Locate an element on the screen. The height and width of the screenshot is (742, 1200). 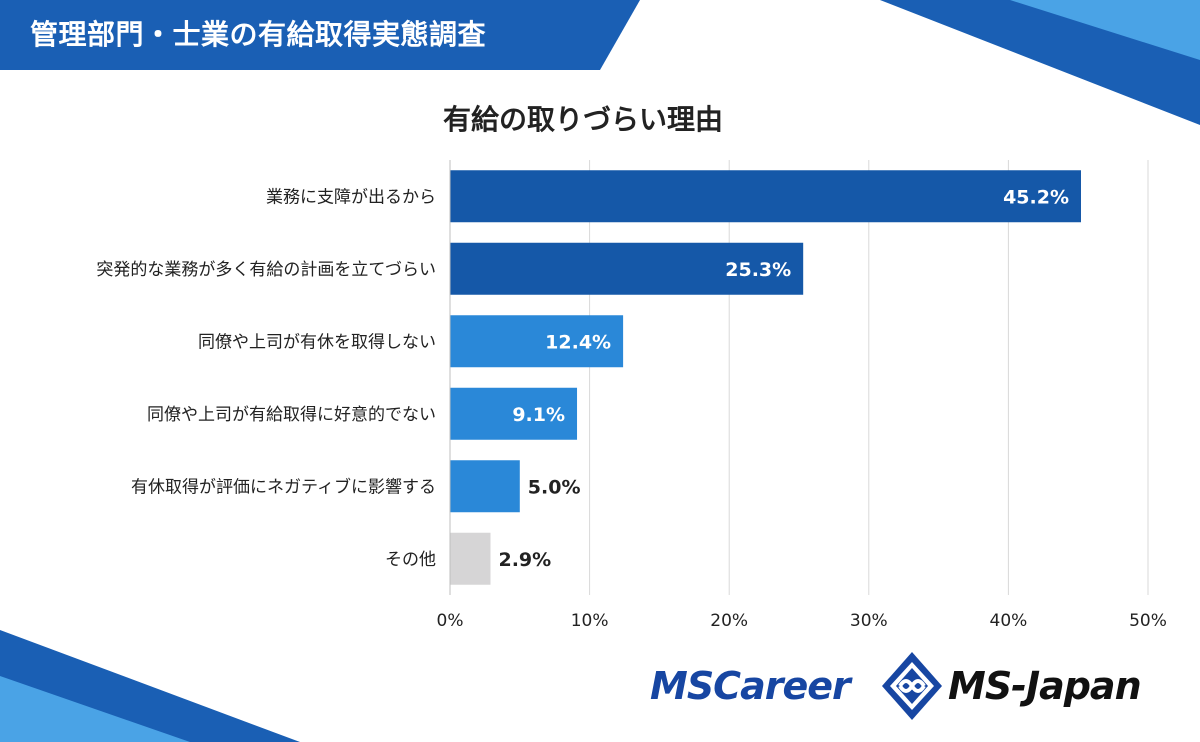
category-label: 有休取得が評価にネガティブに影響する is located at coordinates (283, 486).